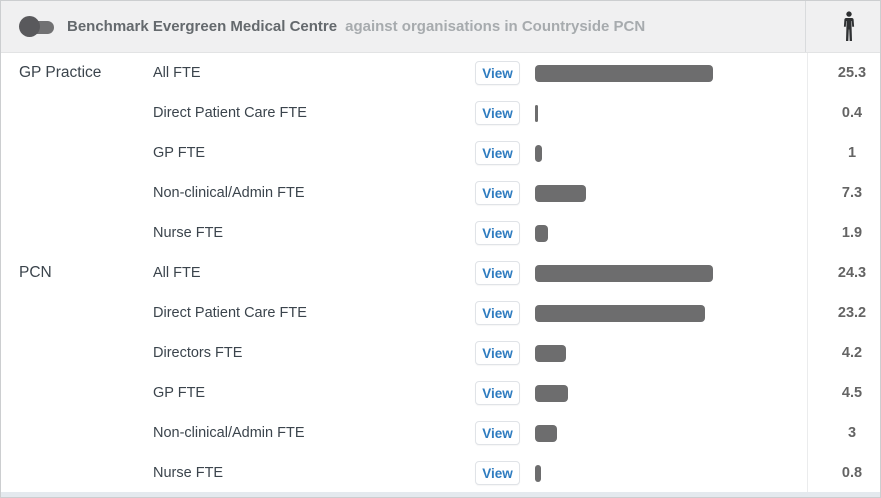  Describe the element at coordinates (440, 393) in the screenshot. I see `table-row: GP FTE View 4.5` at that location.